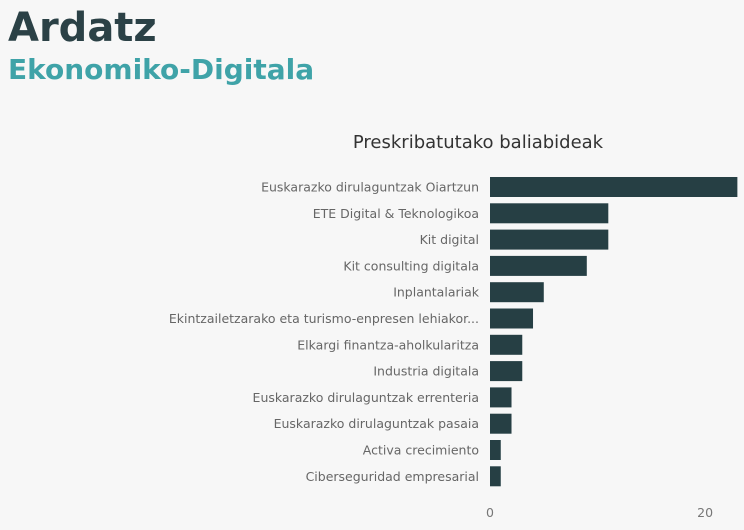  What do you see at coordinates (436, 292) in the screenshot?
I see `category-label: Inplantalariak` at bounding box center [436, 292].